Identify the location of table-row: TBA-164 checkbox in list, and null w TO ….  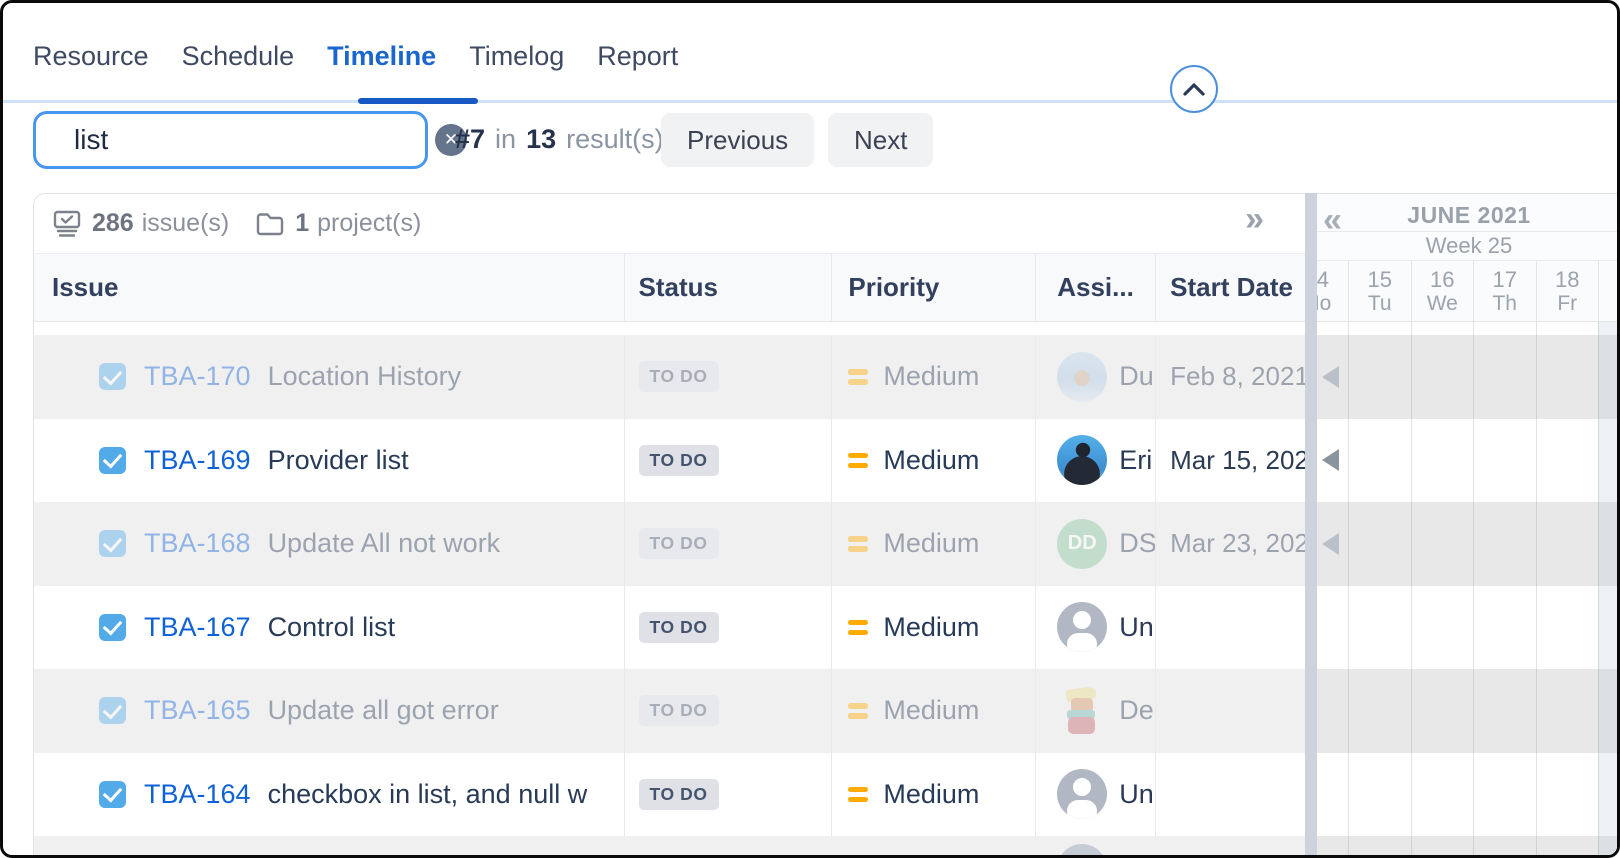
(669, 794).